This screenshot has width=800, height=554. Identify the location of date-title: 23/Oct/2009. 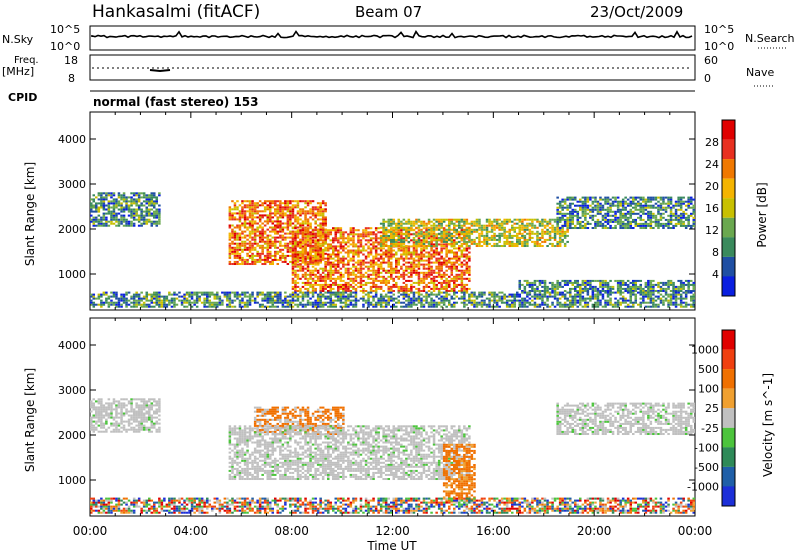
(636, 12).